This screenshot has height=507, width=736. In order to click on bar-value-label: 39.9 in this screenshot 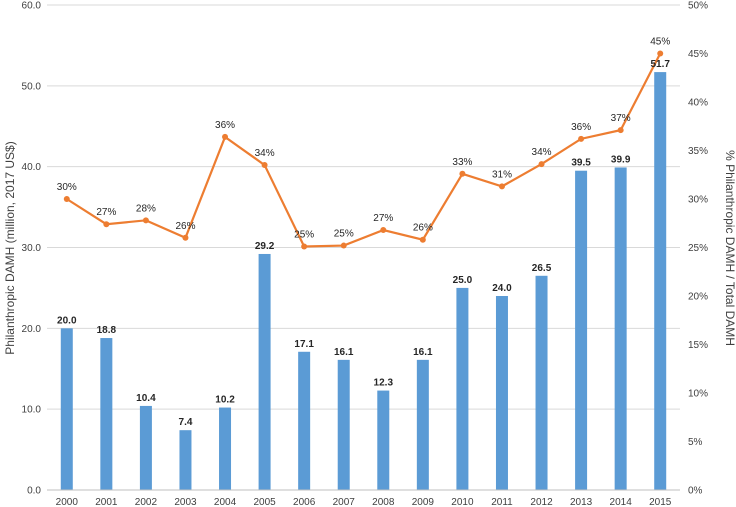, I will do `click(621, 159)`.